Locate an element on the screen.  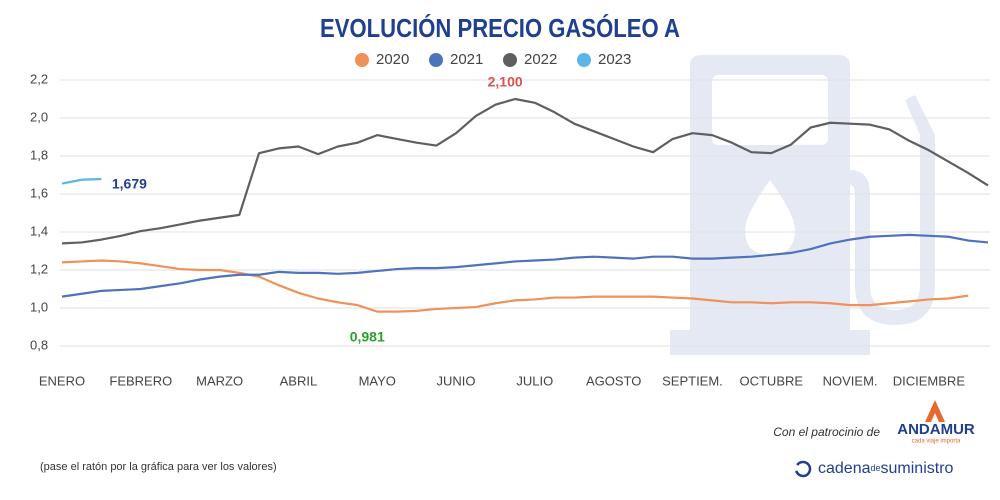
x-tick-label: AGOSTO is located at coordinates (613, 380).